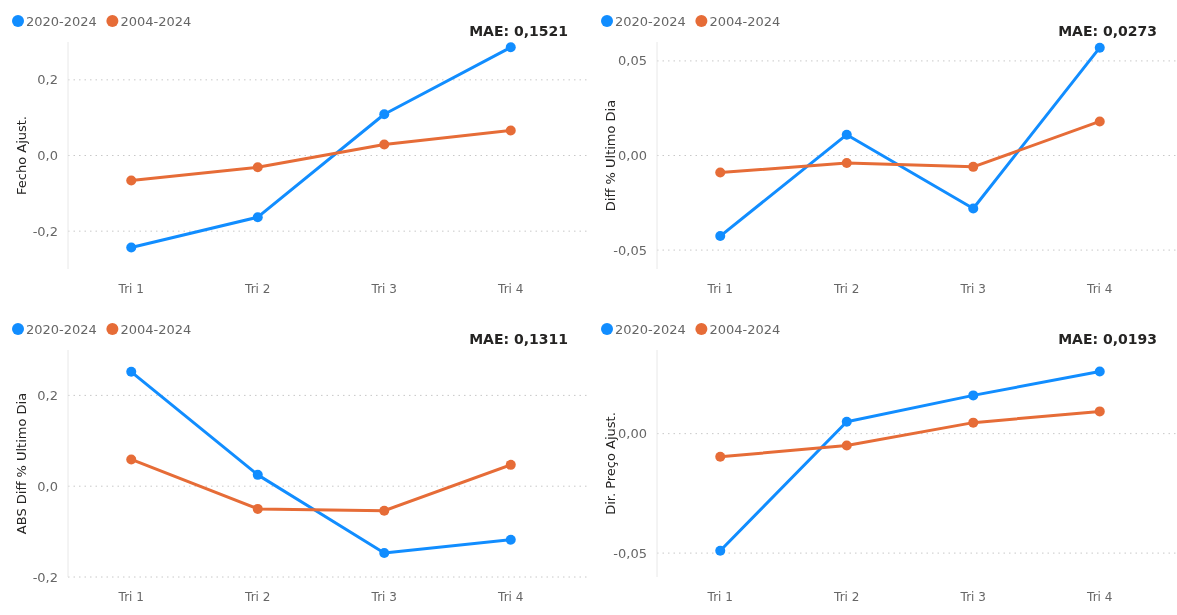  What do you see at coordinates (518, 31) in the screenshot?
I see `text: MAE: 0,1521` at bounding box center [518, 31].